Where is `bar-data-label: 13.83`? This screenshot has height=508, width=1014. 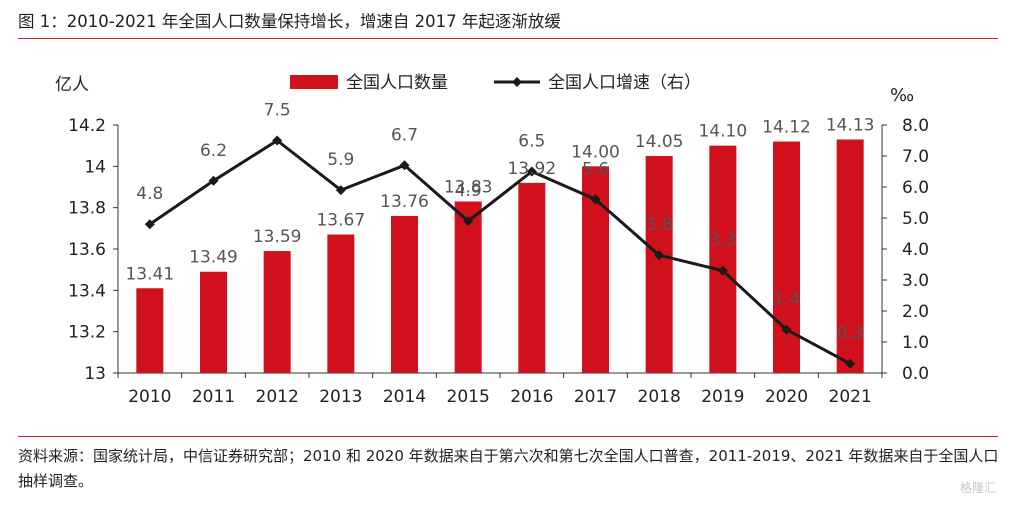
bar-data-label: 13.83 is located at coordinates (468, 187).